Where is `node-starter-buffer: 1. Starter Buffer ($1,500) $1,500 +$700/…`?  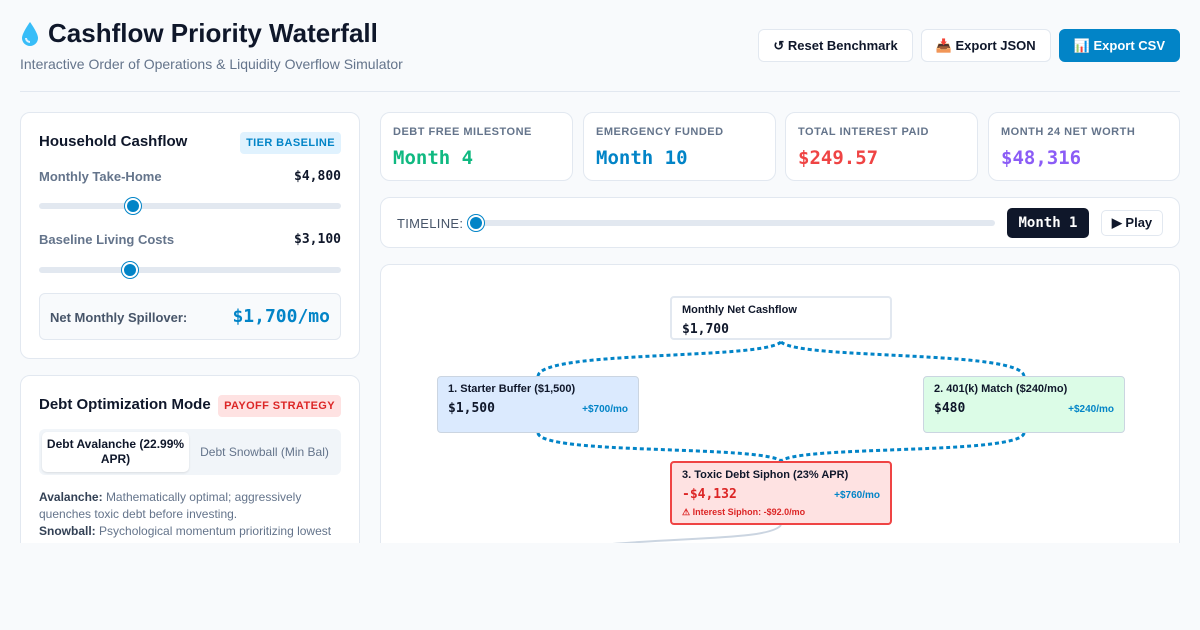
node-starter-buffer: 1. Starter Buffer ($1,500) $1,500 +$700/… is located at coordinates (538, 404).